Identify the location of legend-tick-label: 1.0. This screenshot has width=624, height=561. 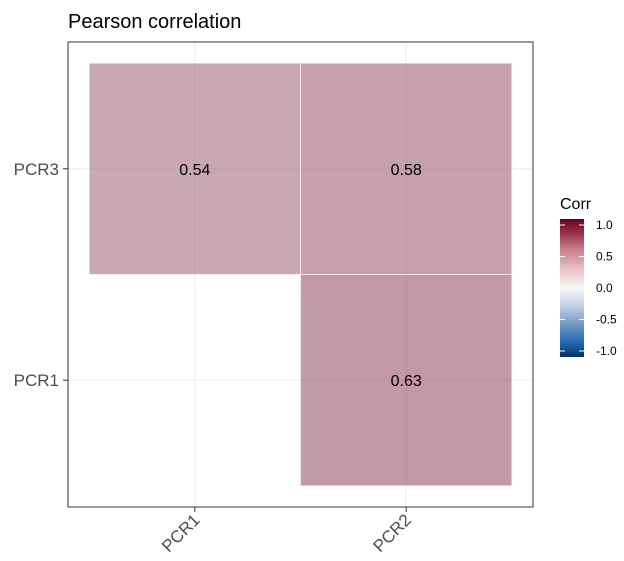
(604, 225).